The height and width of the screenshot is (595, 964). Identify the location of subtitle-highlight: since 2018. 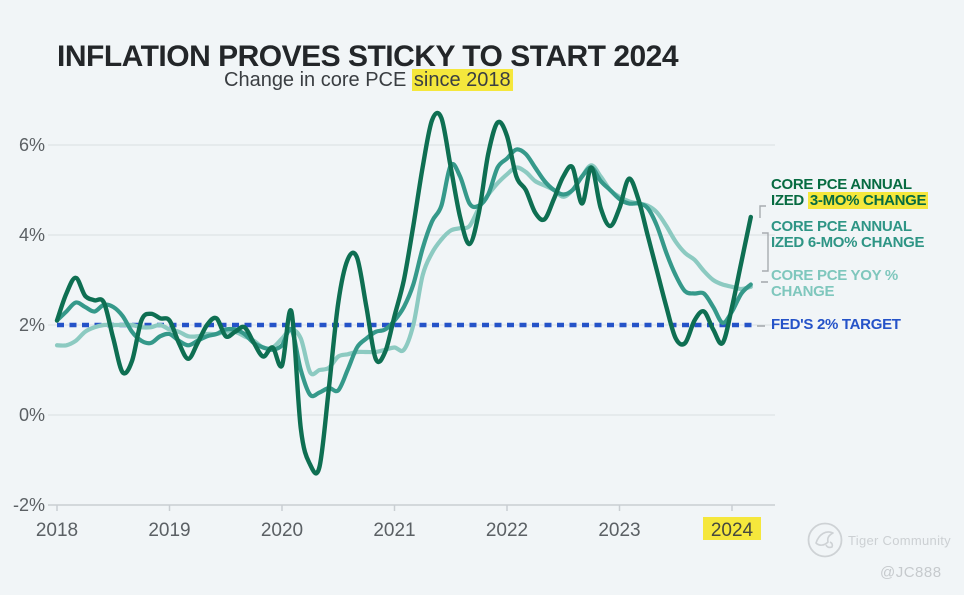
(462, 80).